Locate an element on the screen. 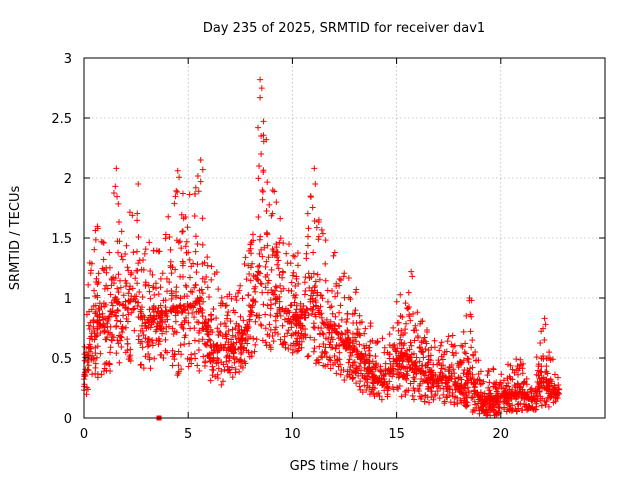  x-tick-label: 10 is located at coordinates (292, 434).